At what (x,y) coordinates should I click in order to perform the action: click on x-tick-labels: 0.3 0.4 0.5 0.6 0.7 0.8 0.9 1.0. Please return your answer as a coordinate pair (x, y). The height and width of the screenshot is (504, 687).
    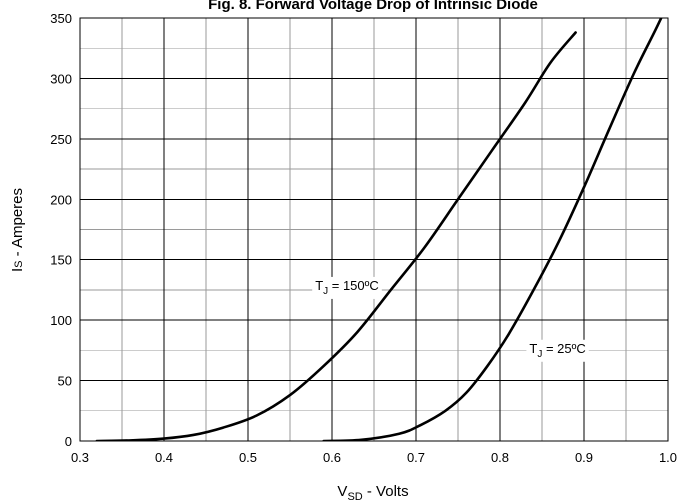
    Looking at the image, I should click on (374, 457).